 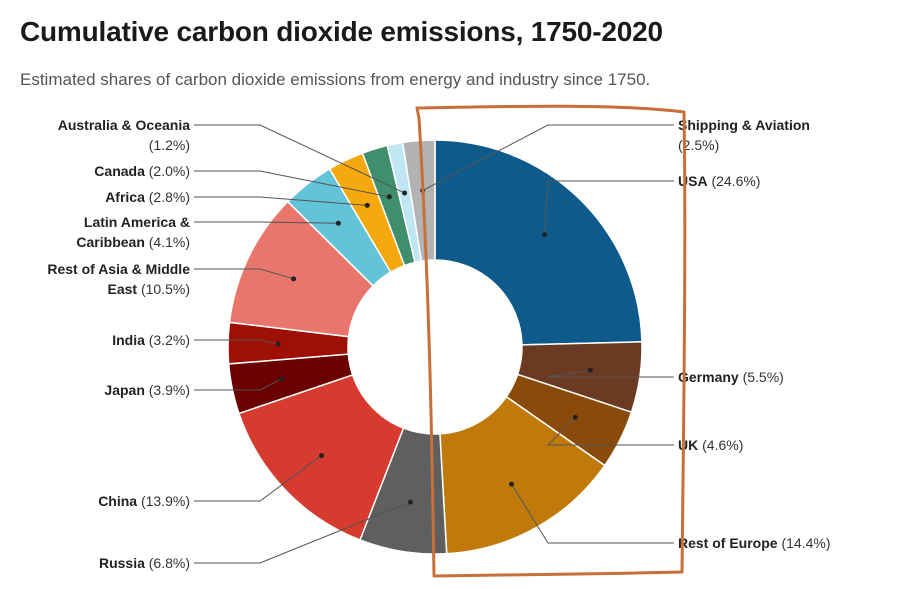 I want to click on leader-line-russia, so click(x=302, y=532).